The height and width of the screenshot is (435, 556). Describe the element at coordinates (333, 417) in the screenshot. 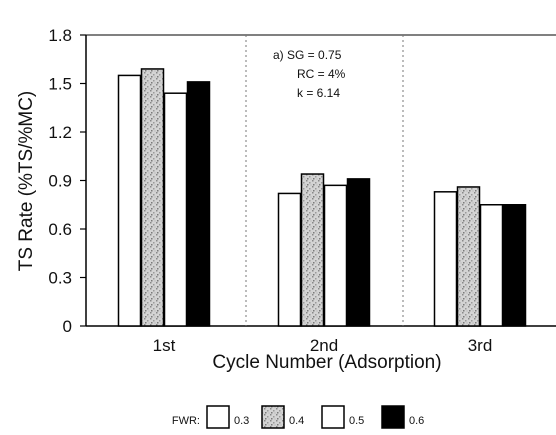

I see `legend-swatch-0.5` at that location.